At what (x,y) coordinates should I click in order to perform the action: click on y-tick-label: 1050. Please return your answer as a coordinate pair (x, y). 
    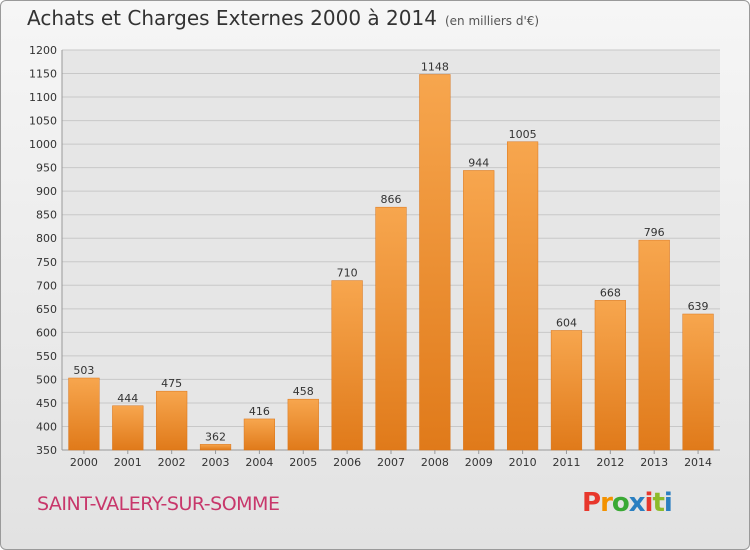
    Looking at the image, I should click on (43, 121).